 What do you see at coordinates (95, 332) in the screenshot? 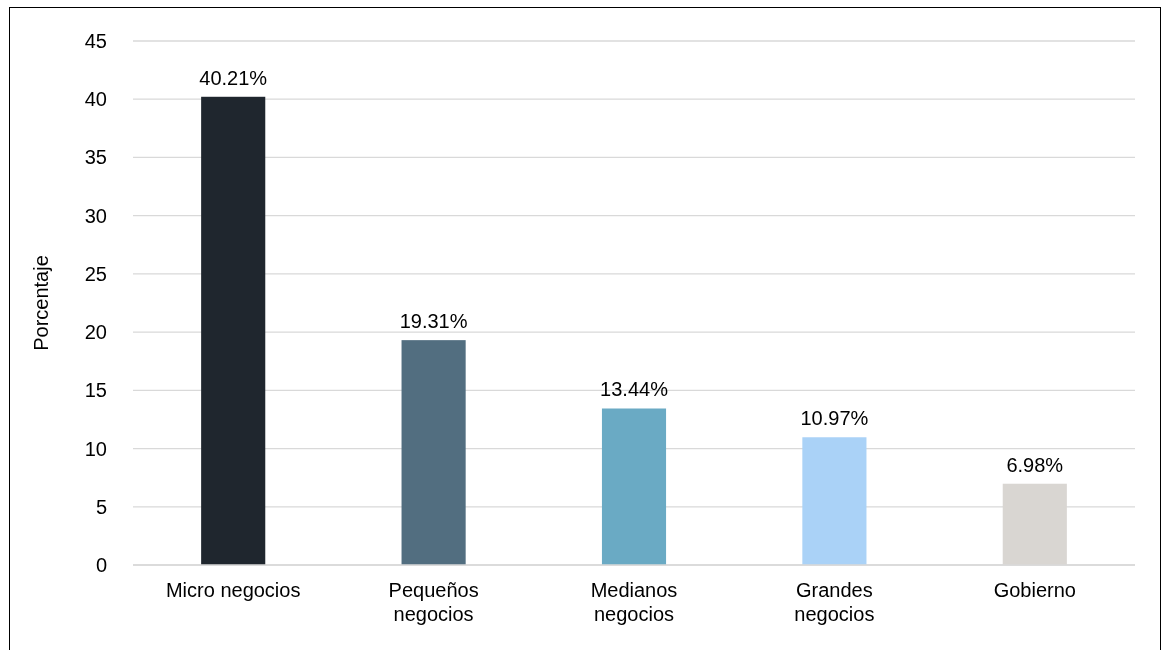
I see `y-tick-label: 20` at bounding box center [95, 332].